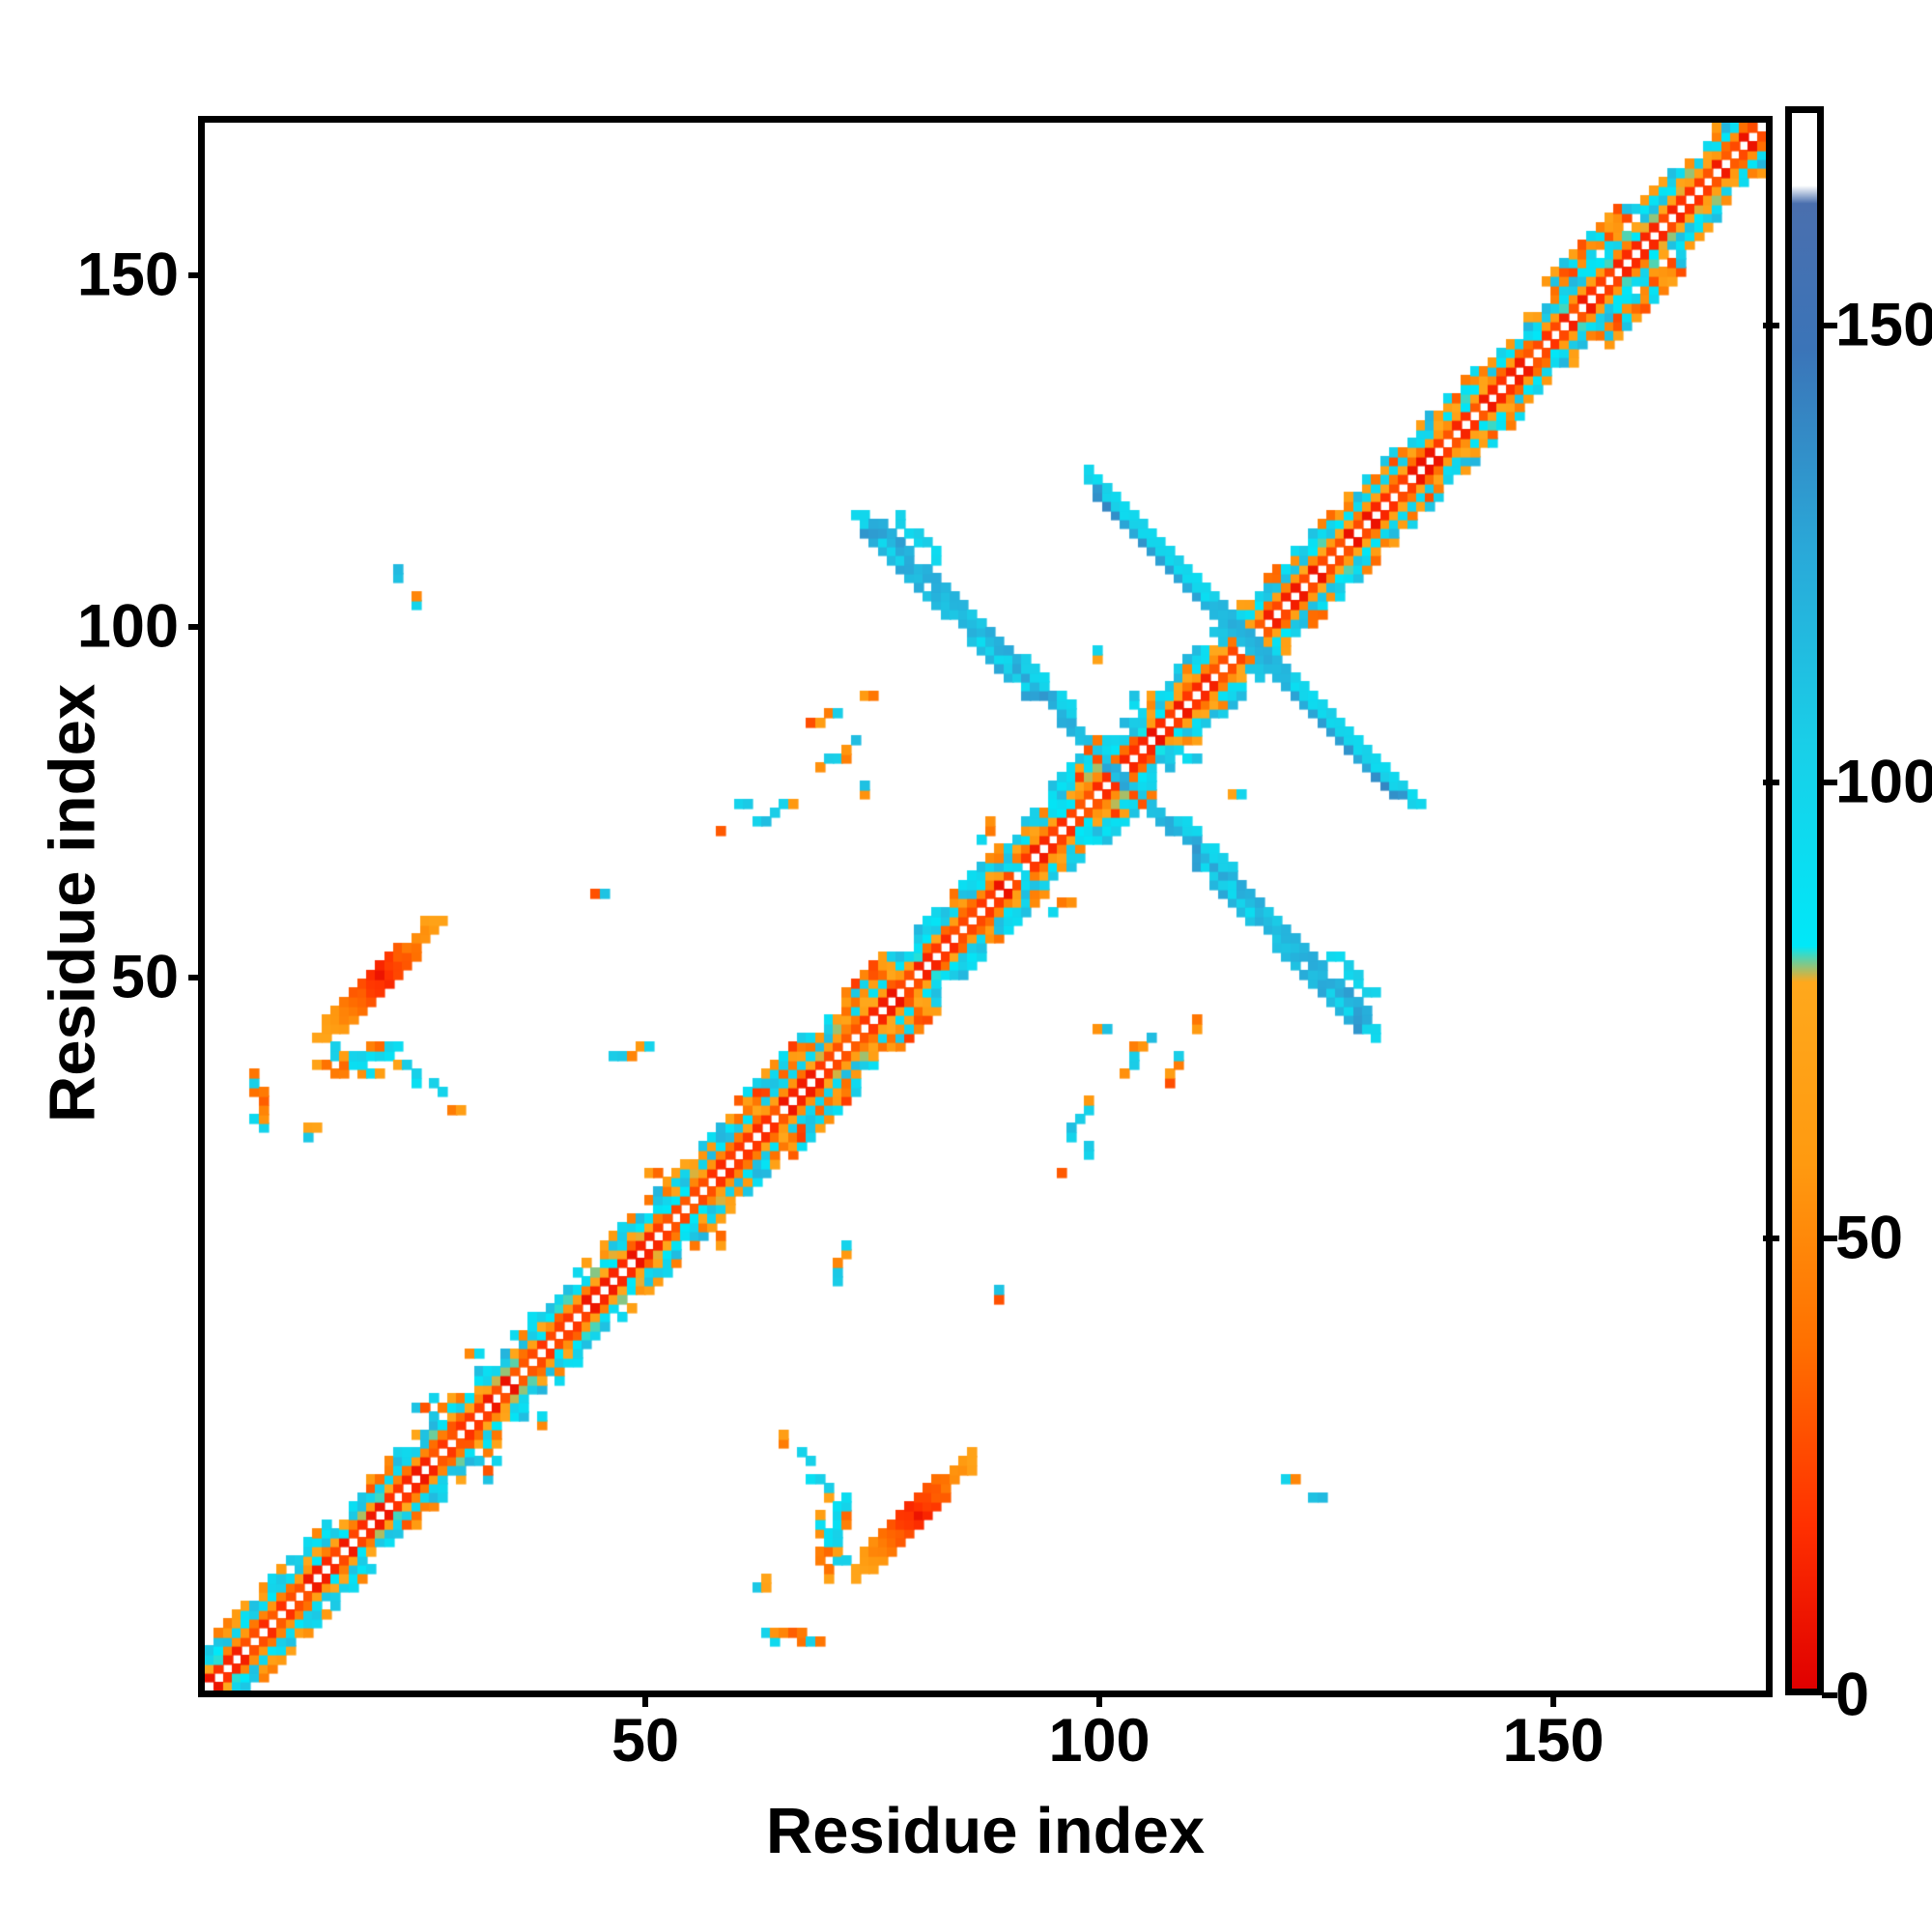 This screenshot has width=1932, height=1932. What do you see at coordinates (144, 977) in the screenshot?
I see `y-tick-label-50: 50` at bounding box center [144, 977].